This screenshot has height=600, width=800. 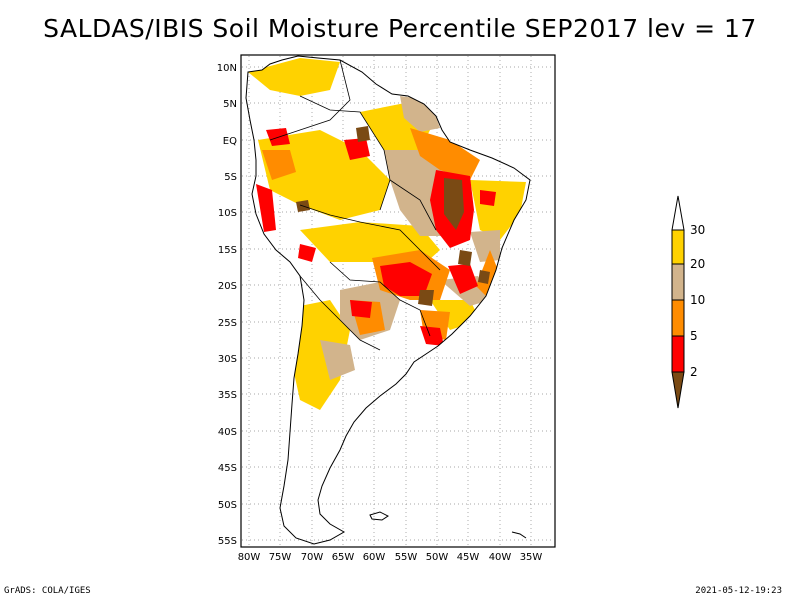 What do you see at coordinates (230, 104) in the screenshot?
I see `lat-tick-label: 5N` at bounding box center [230, 104].